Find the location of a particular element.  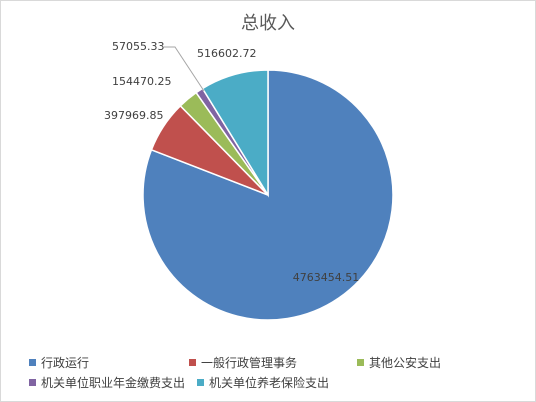

data-label-5: 516602.72 is located at coordinates (227, 53).